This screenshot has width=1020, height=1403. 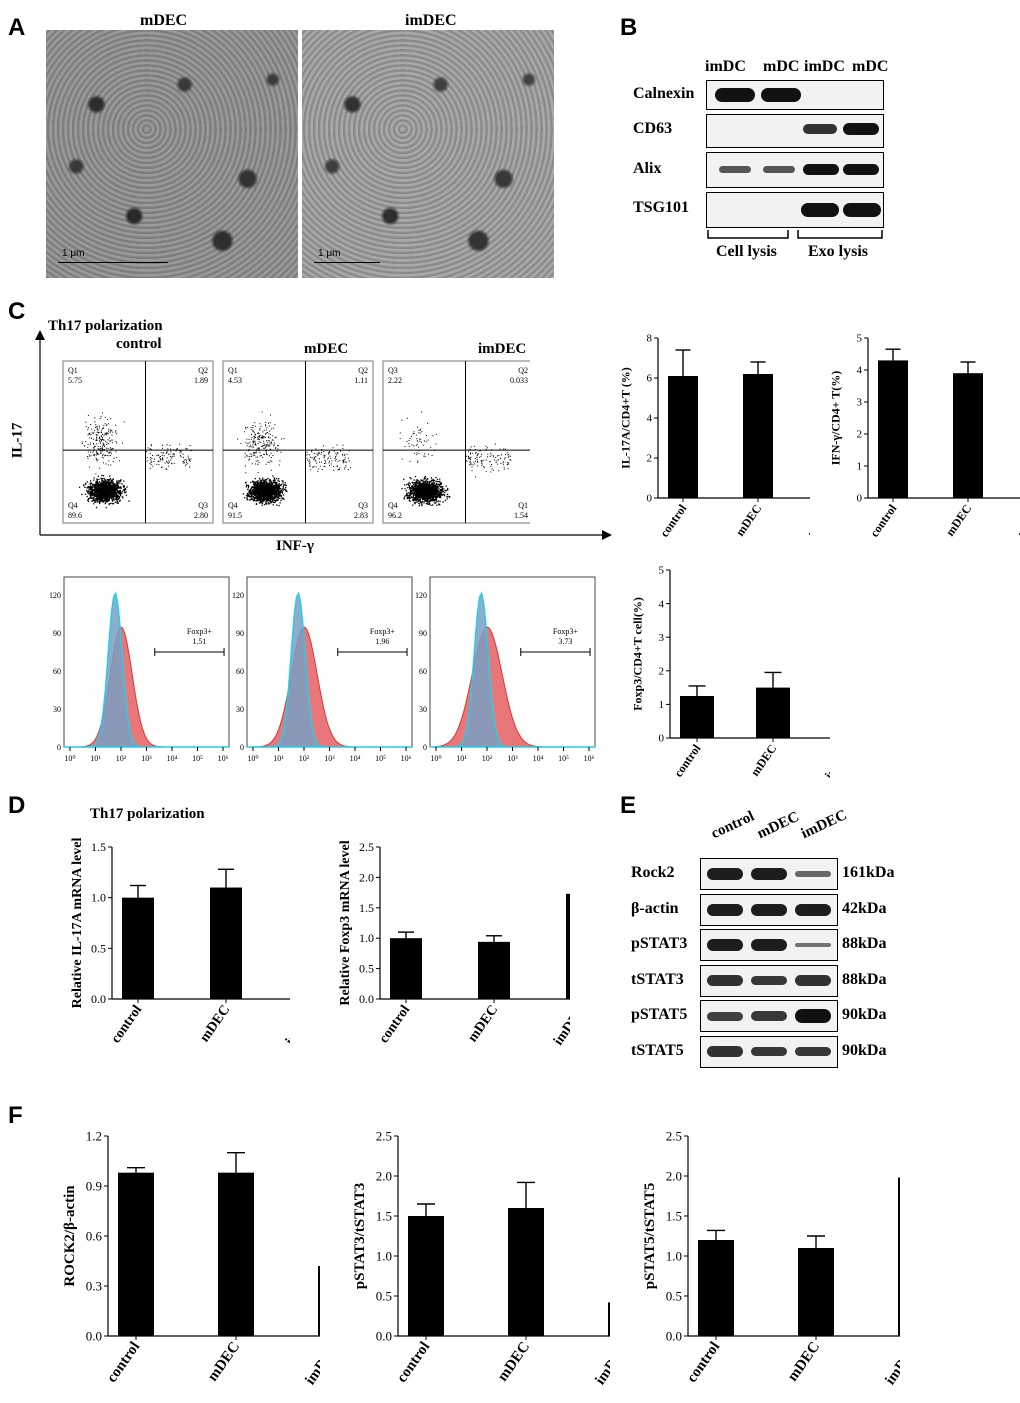 What do you see at coordinates (326, 349) in the screenshot?
I see `flow-title-mdec: mDEC` at bounding box center [326, 349].